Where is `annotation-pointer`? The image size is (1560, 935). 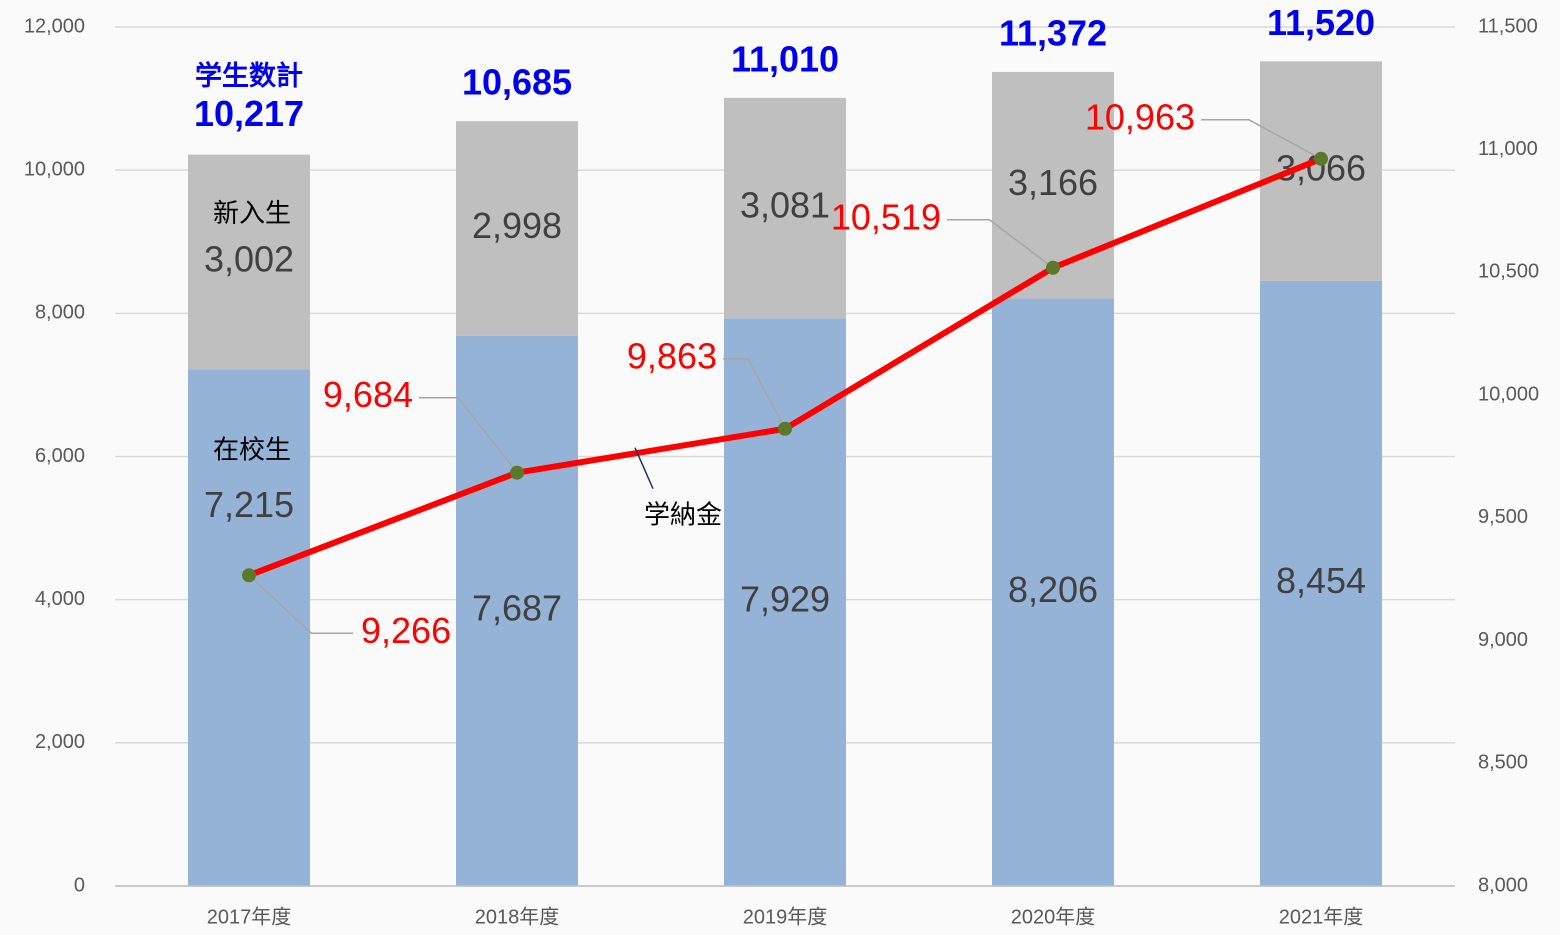
annotation-pointer is located at coordinates (644, 468).